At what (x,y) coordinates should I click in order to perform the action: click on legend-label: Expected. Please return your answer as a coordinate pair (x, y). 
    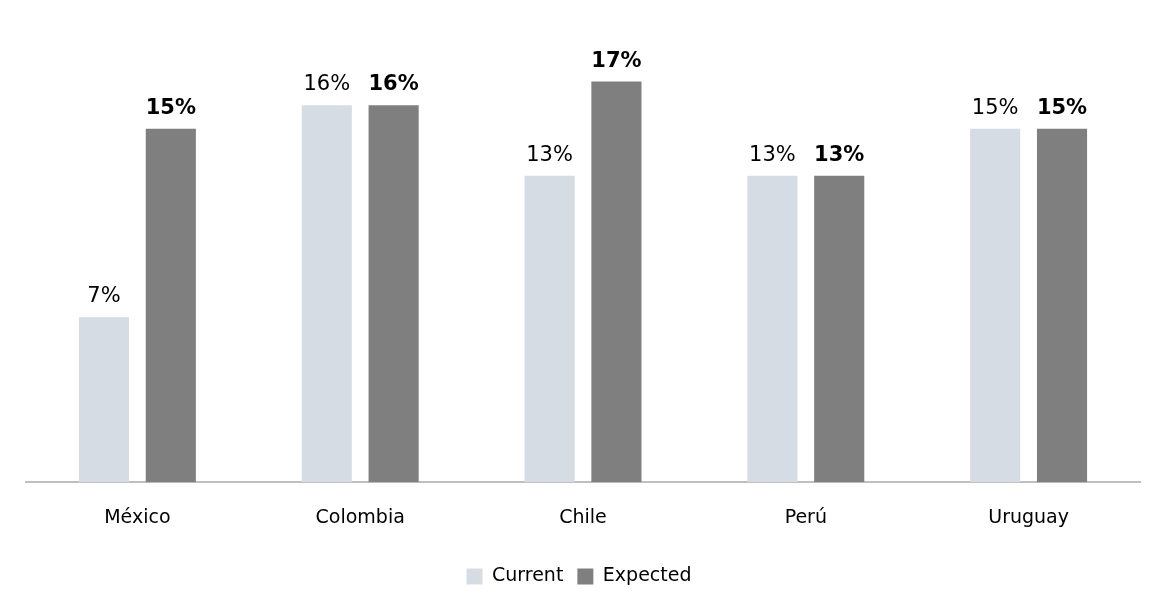
    Looking at the image, I should click on (647, 574).